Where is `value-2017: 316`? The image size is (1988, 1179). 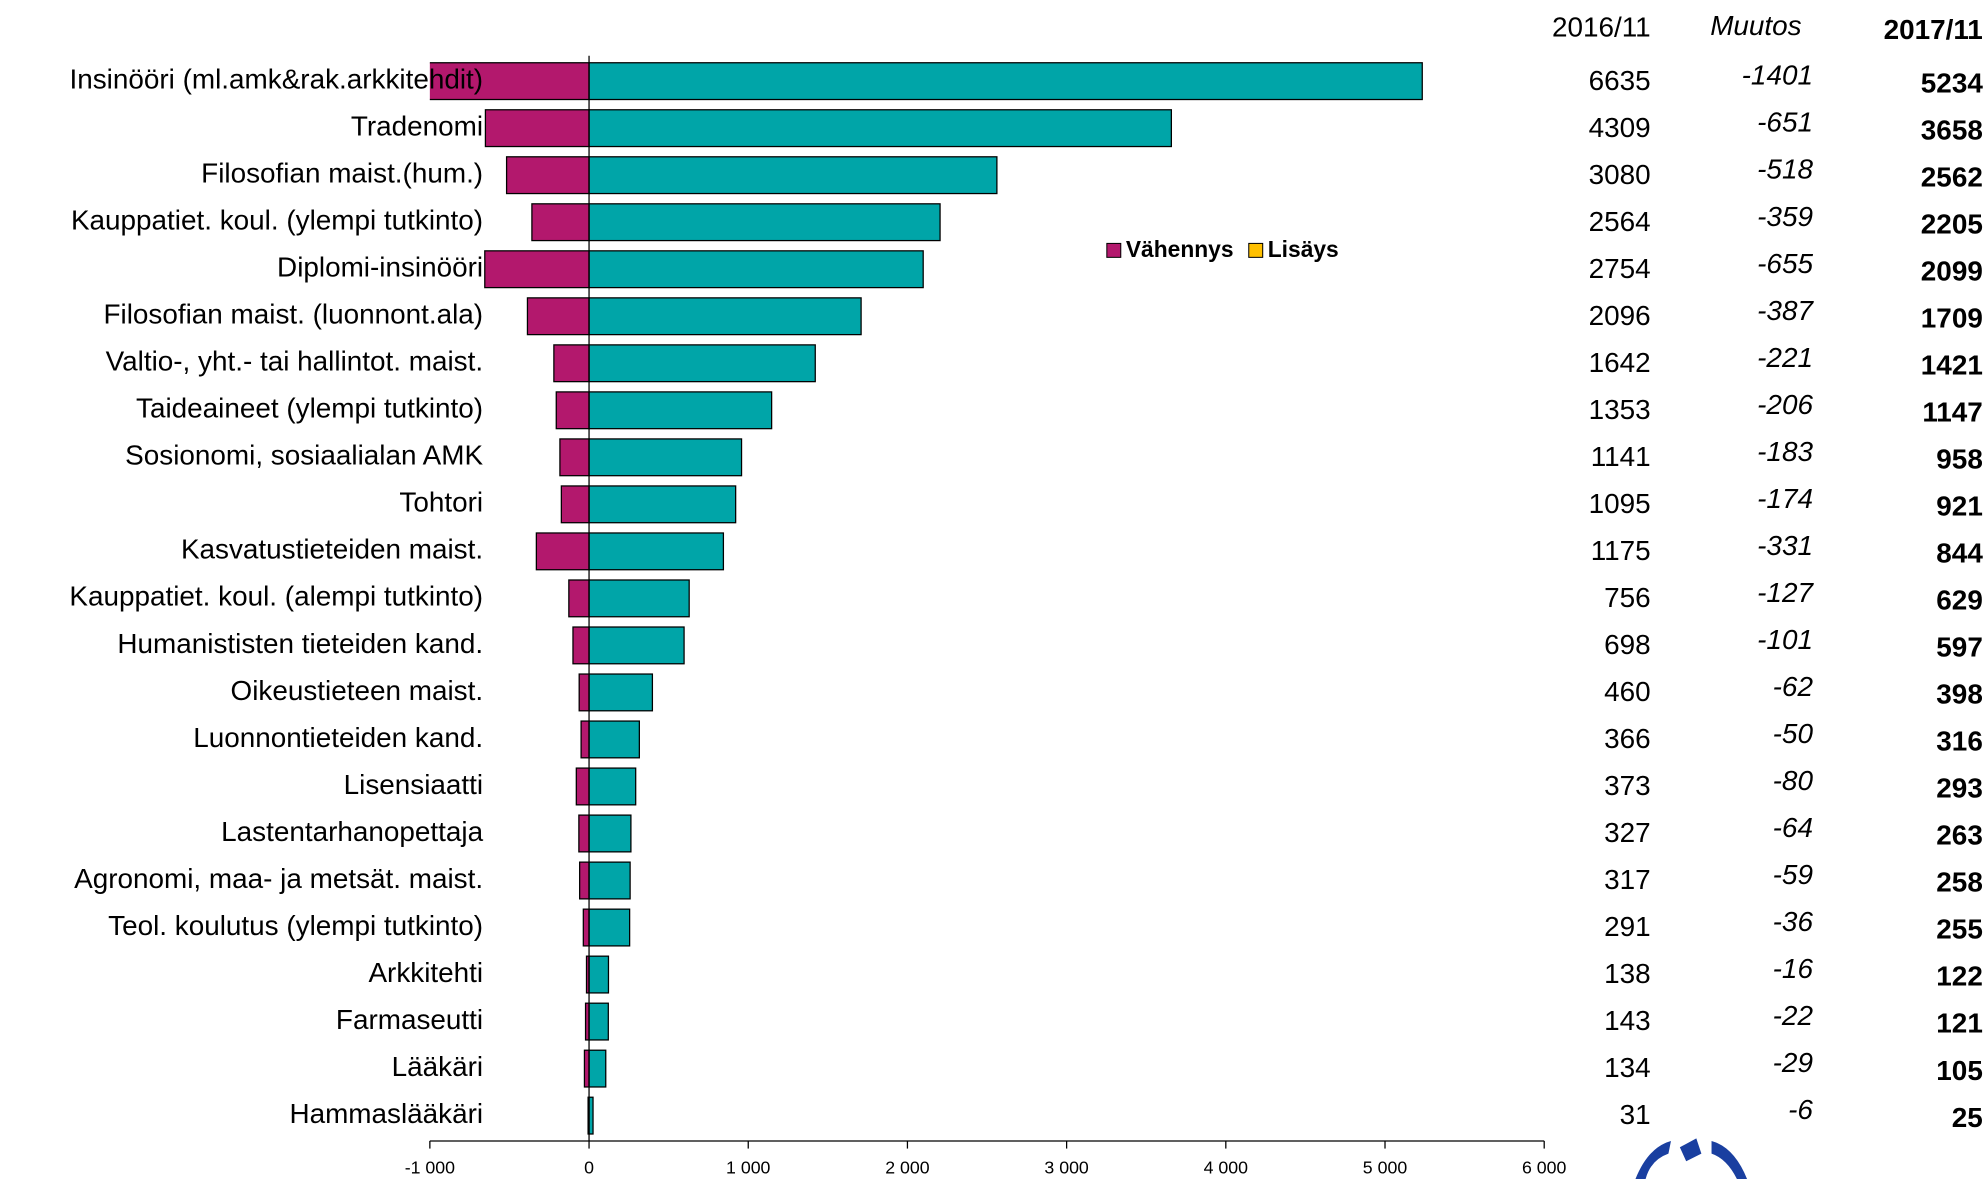
value-2017: 316 is located at coordinates (1959, 741).